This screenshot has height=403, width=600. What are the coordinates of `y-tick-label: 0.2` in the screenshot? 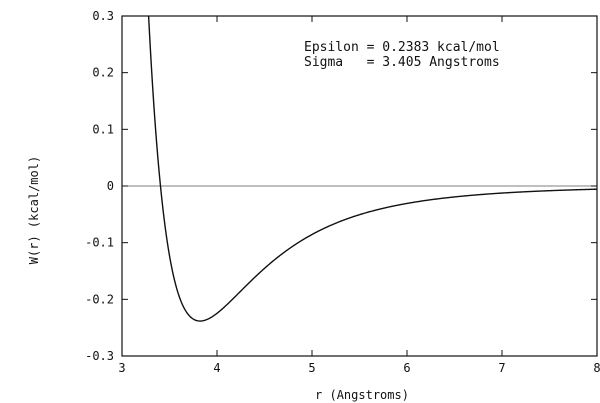 It's located at (103, 73).